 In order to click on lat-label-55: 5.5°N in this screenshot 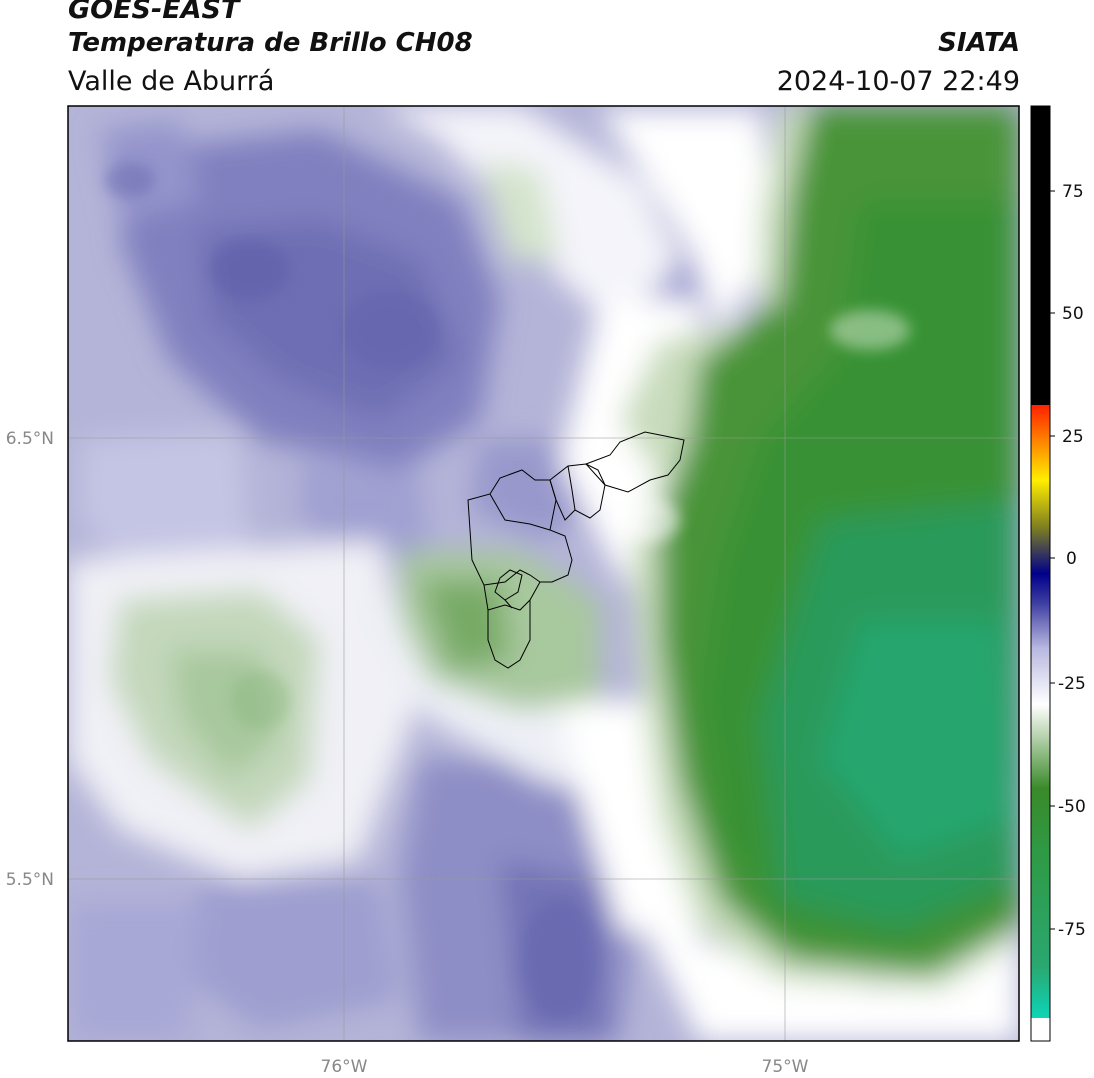, I will do `click(30, 880)`.